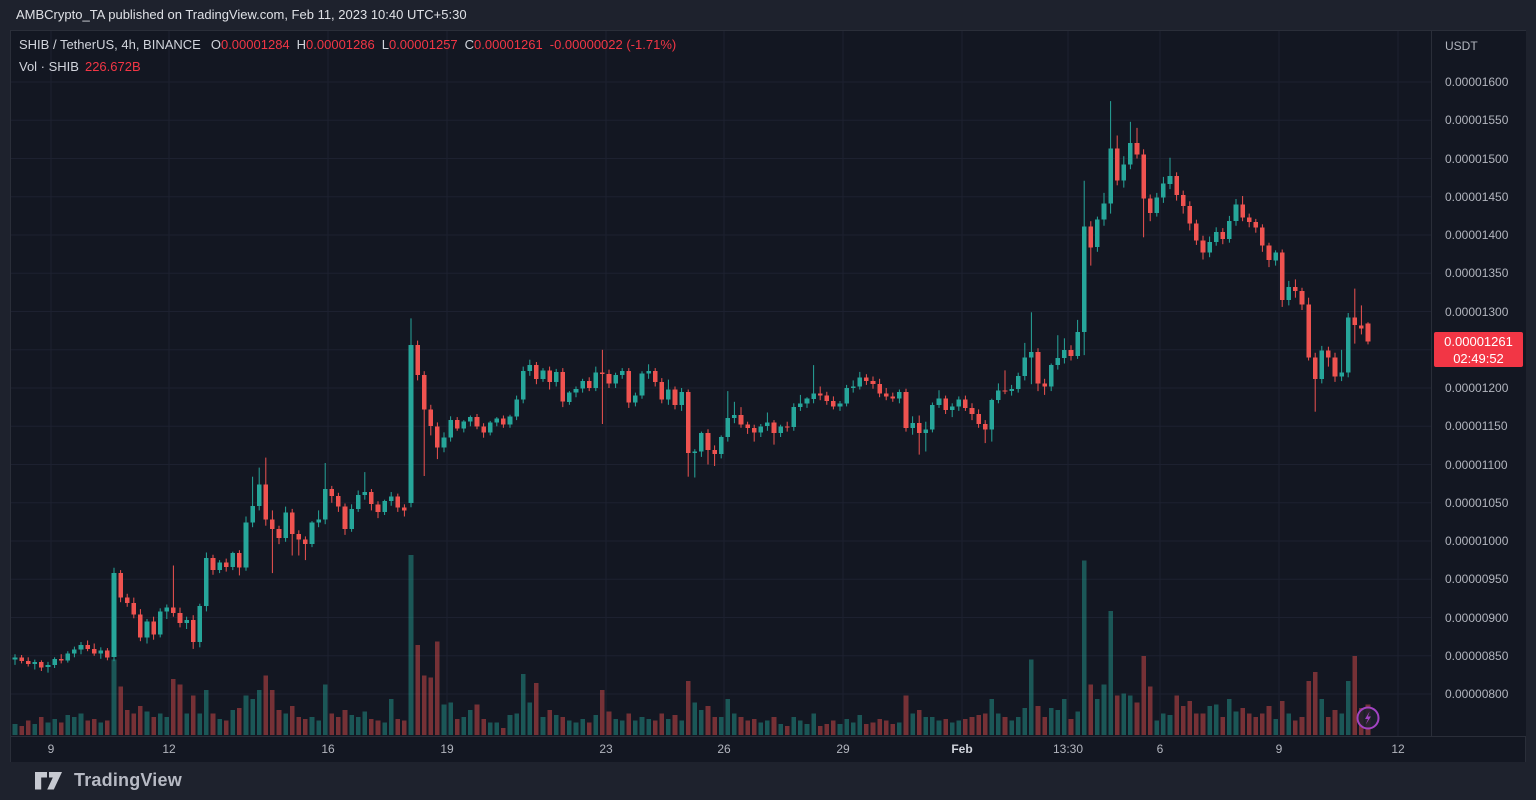  Describe the element at coordinates (48, 780) in the screenshot. I see `tradingview-mark-icon` at that location.